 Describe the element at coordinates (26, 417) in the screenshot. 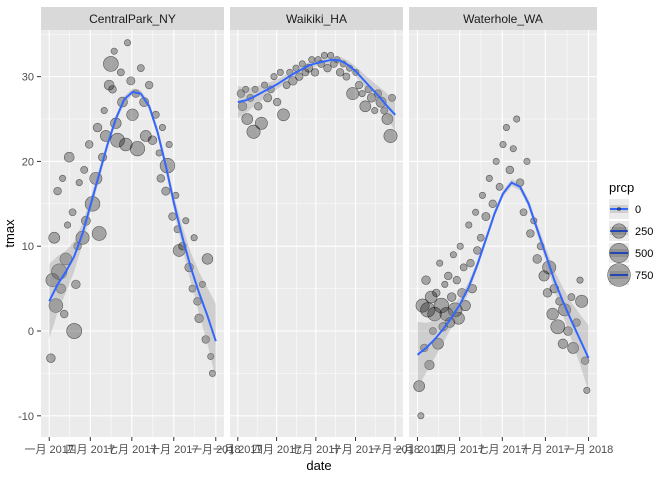

I see `y-tick-label: -10` at that location.